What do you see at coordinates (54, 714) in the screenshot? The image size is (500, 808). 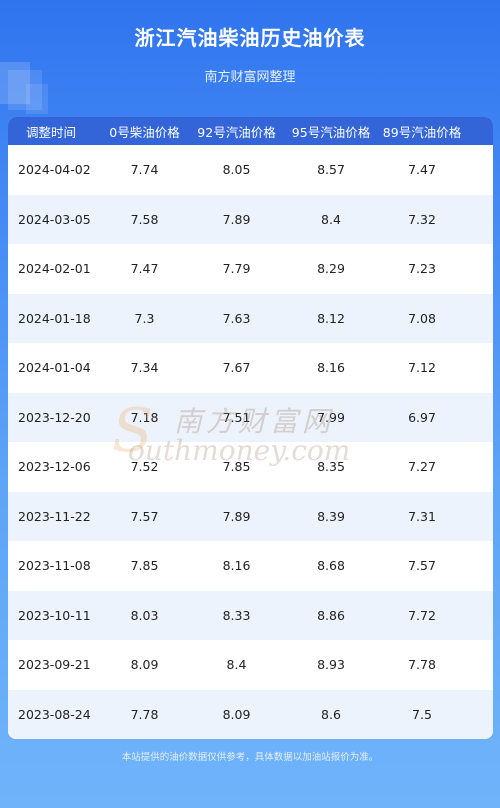 I see `cell-date: 2023-08-24` at bounding box center [54, 714].